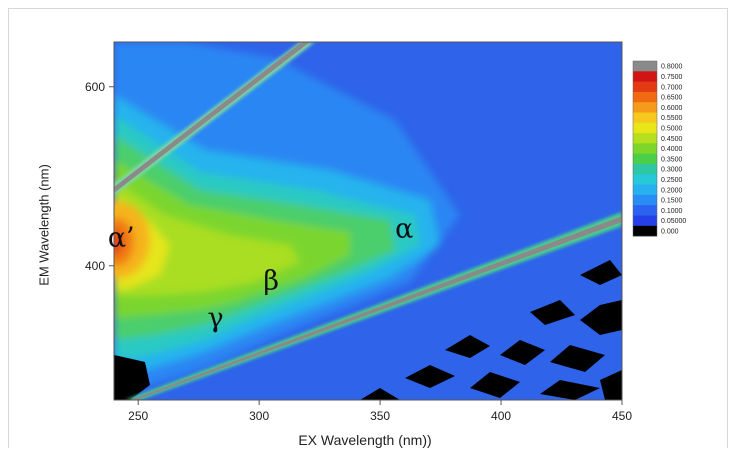 The width and height of the screenshot is (738, 453). I want to click on colorbar-label: 0.1000, so click(672, 211).